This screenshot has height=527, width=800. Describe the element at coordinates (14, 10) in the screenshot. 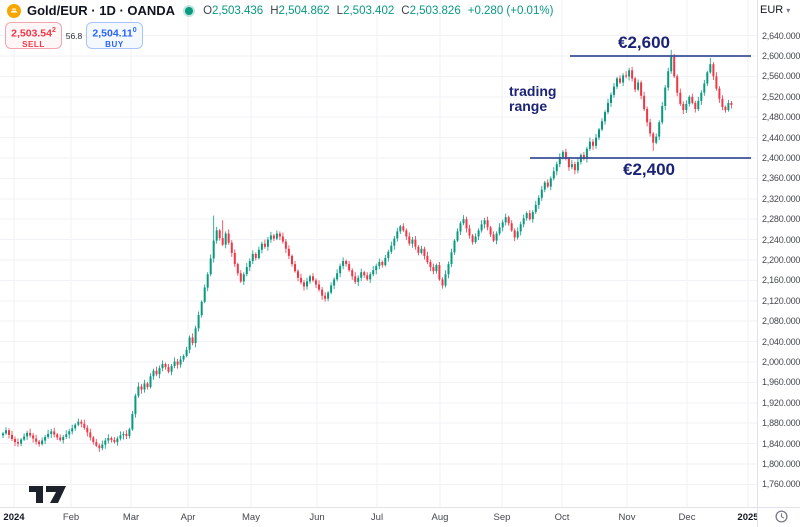

I see `gold-coin-icon` at that location.